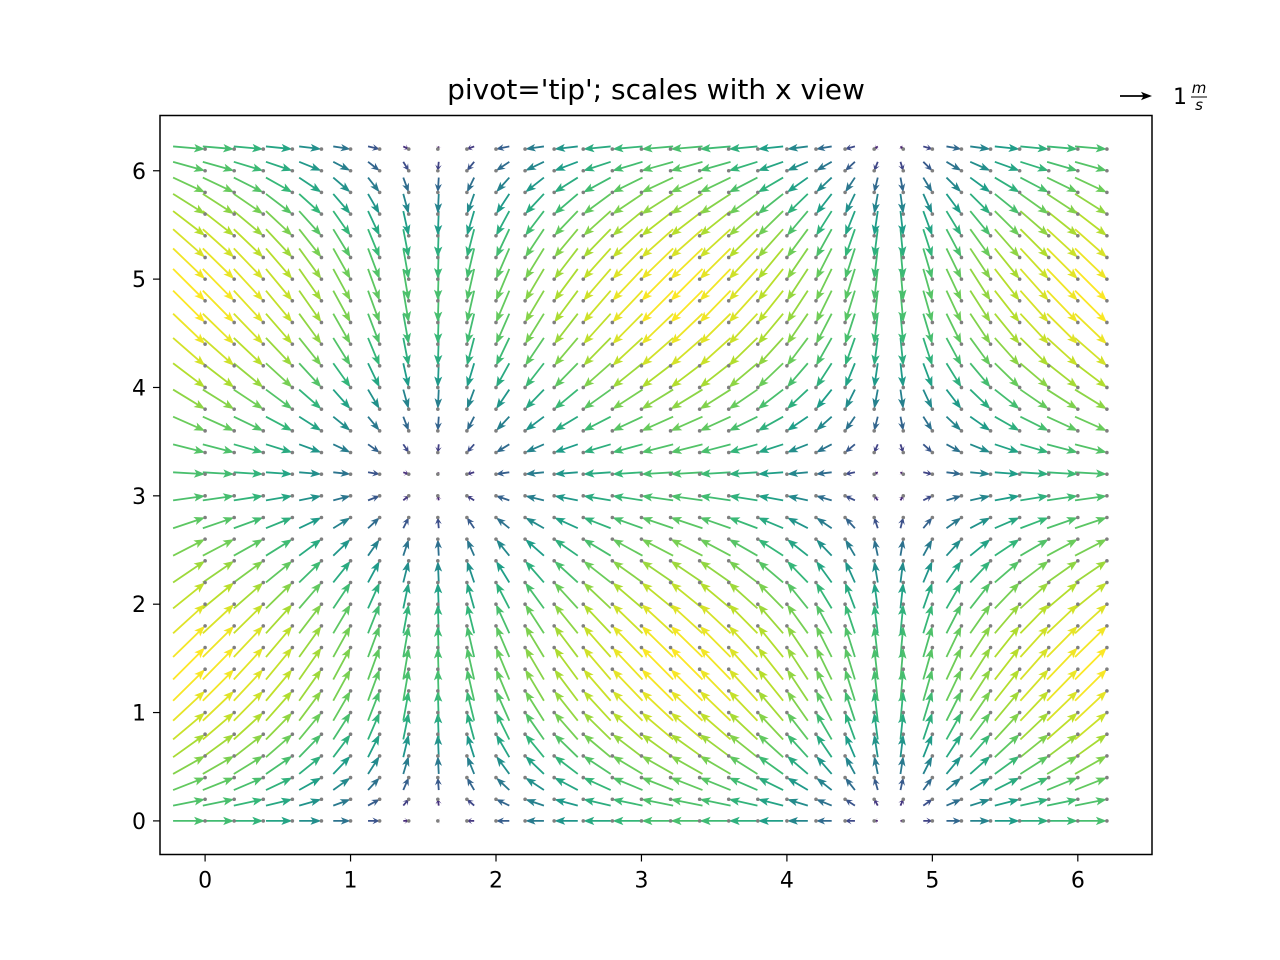  Describe the element at coordinates (139, 822) in the screenshot. I see `y-tick-label: 0` at that location.